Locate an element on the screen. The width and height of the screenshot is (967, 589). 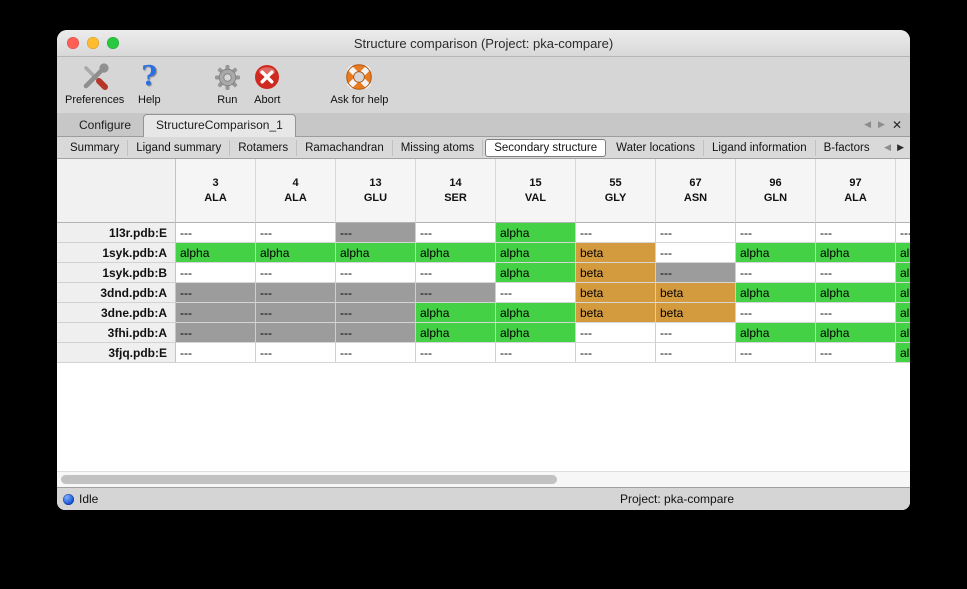
tab-close-icon: ✕ is located at coordinates (896, 124).